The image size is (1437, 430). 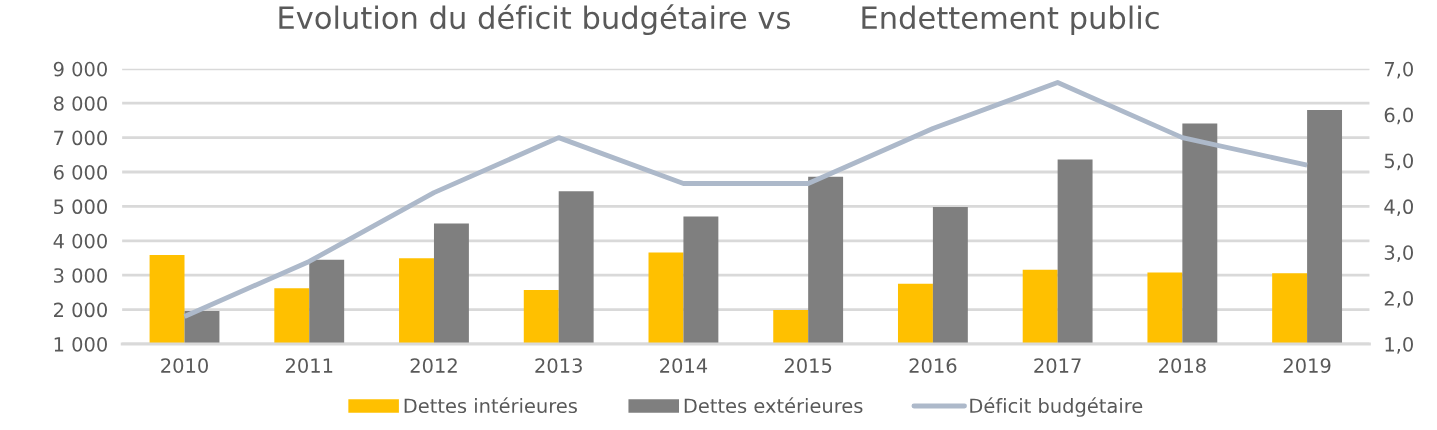 I want to click on y2-tick-label: 2,0, so click(x=1398, y=299).